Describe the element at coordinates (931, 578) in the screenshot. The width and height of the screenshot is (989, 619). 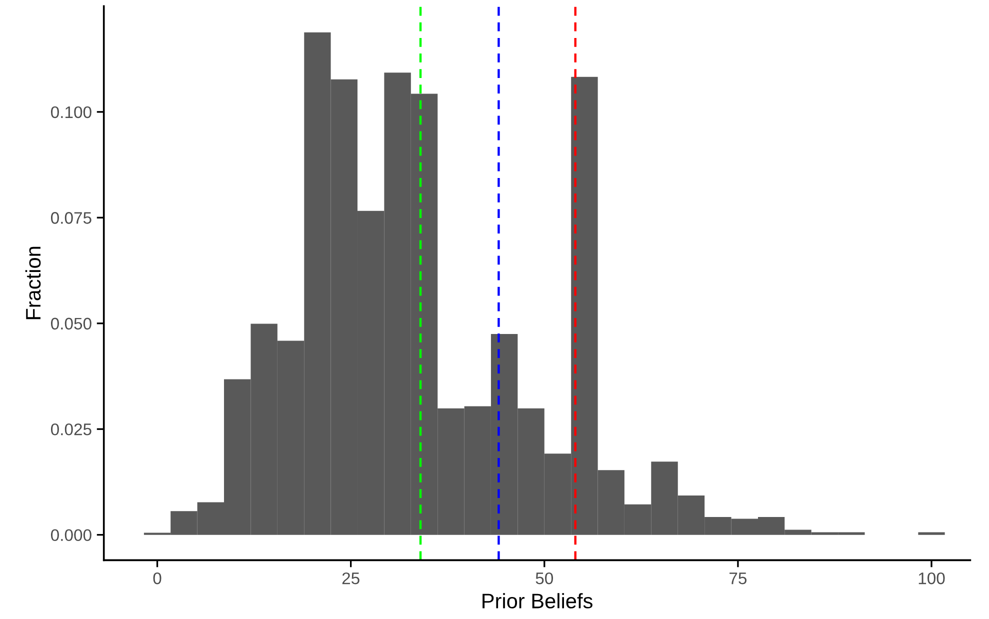
I see `x-tick-label: 100` at that location.